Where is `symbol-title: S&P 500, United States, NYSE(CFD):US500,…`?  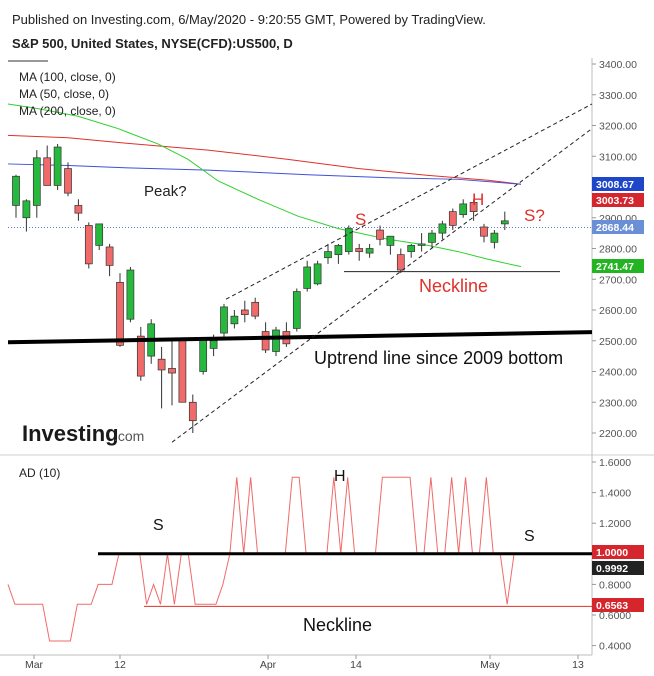
symbol-title: S&P 500, United States, NYSE(CFD):US500,… is located at coordinates (152, 43).